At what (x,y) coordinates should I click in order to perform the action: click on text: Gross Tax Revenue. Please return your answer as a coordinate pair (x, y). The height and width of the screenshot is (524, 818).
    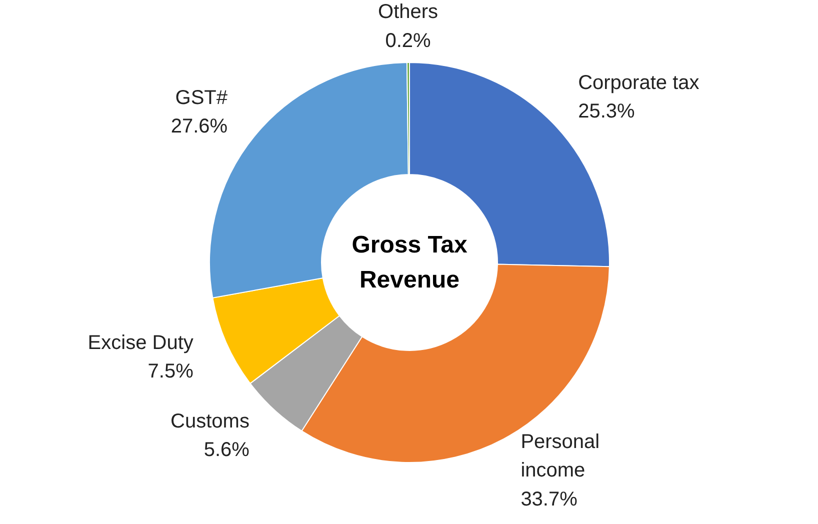
    Looking at the image, I should click on (410, 262).